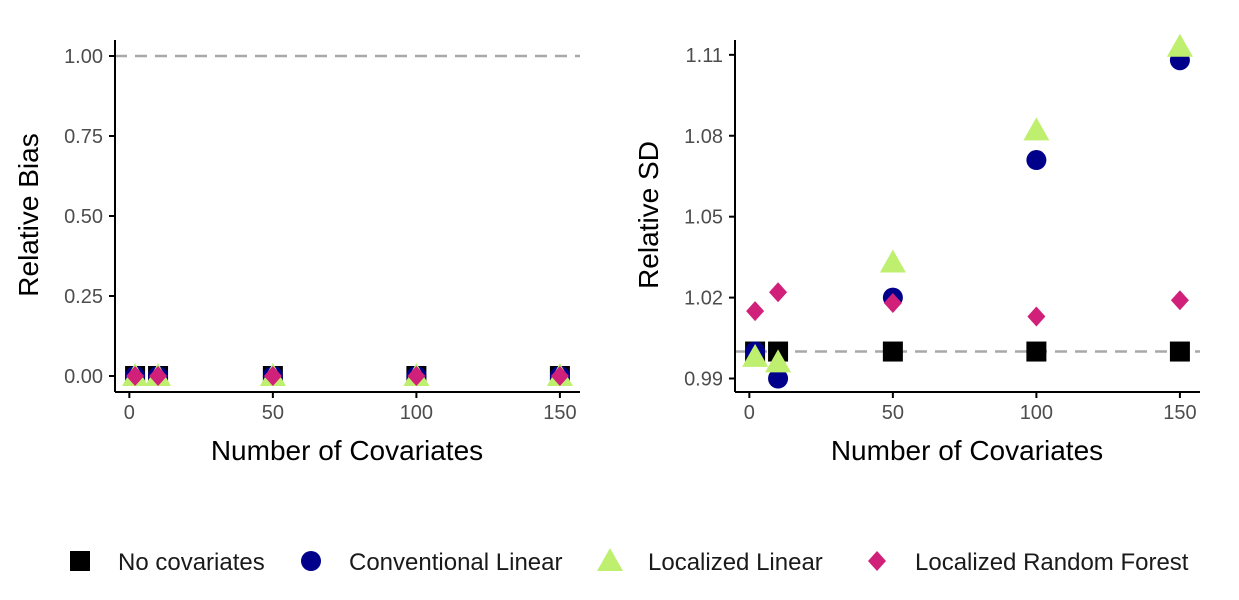  I want to click on y-axis-title: Relative SD, so click(648, 215).